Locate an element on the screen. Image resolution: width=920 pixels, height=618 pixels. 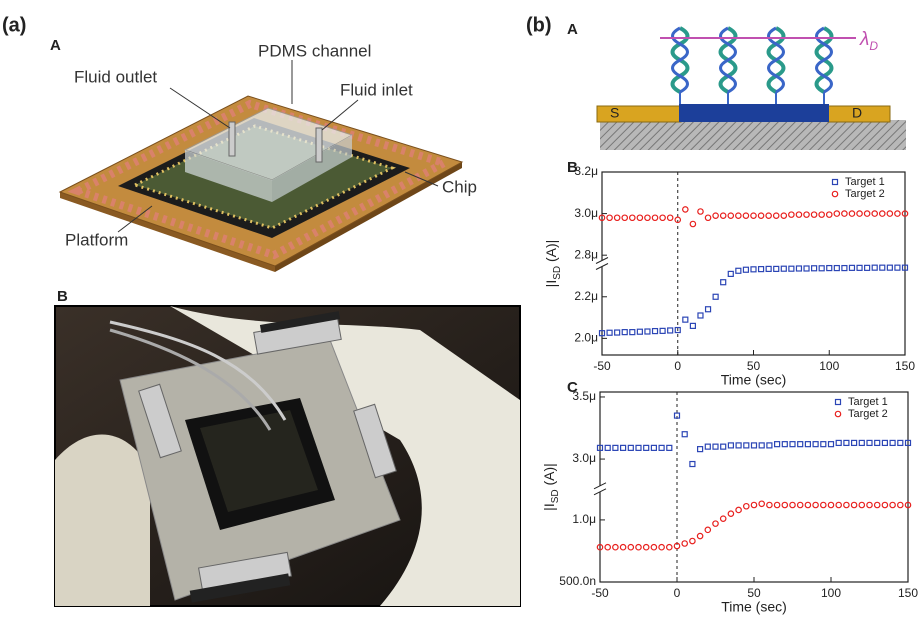
y-tick-label: 500.0n is located at coordinates (577, 581).